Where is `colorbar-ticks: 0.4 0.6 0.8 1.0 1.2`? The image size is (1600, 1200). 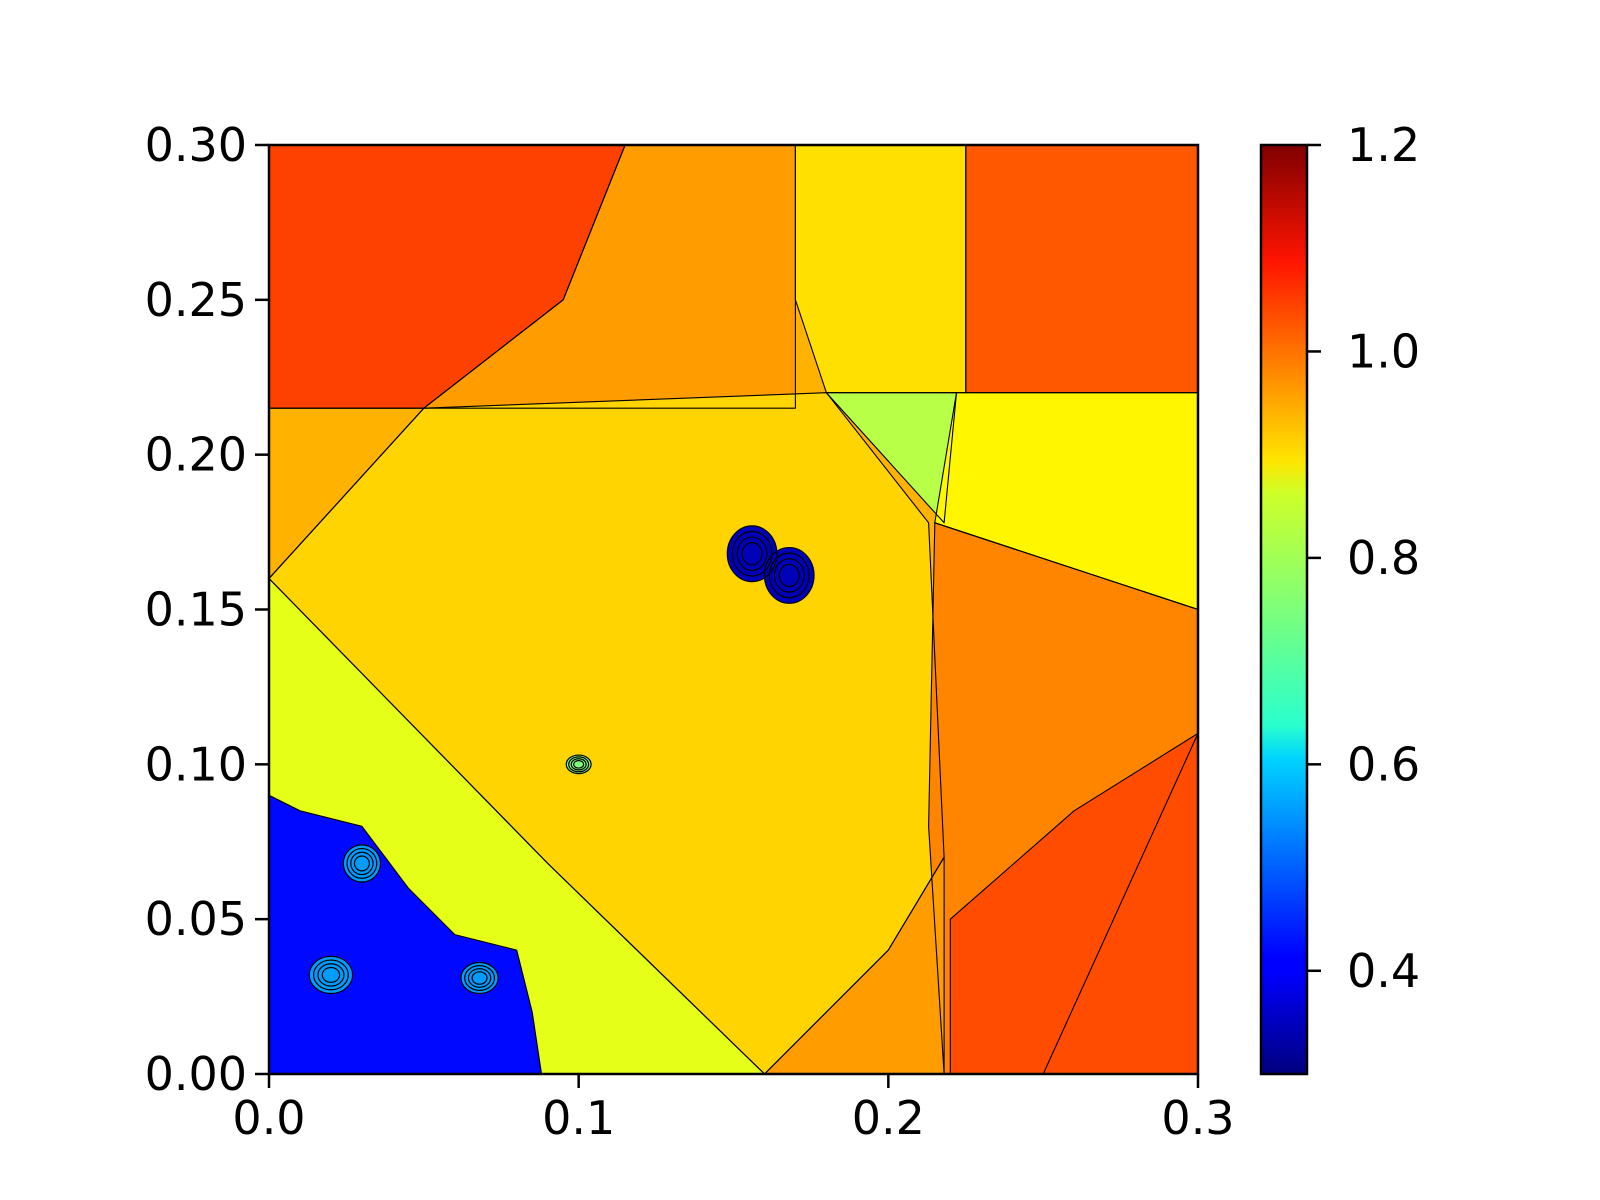 colorbar-ticks: 0.4 0.6 0.8 1.0 1.2 is located at coordinates (1363, 558).